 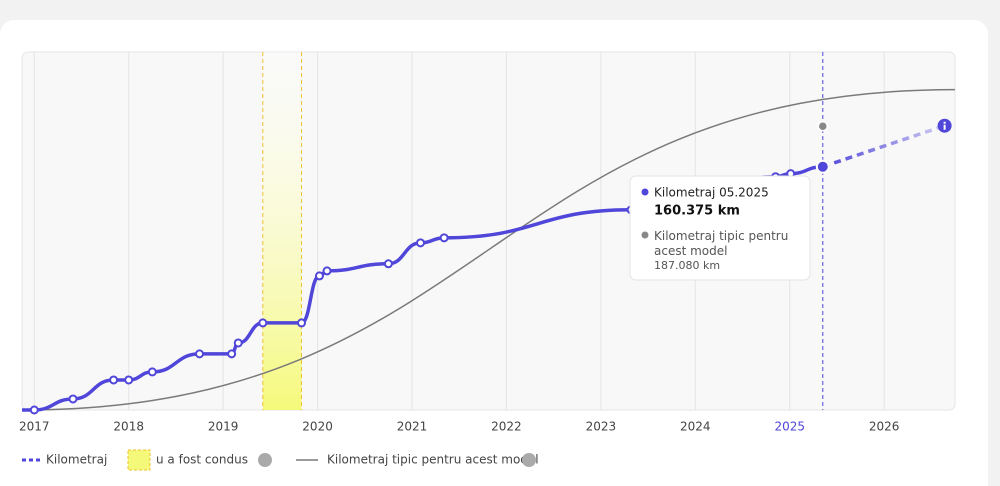 What do you see at coordinates (506, 427) in the screenshot?
I see `x-tick-label: 2022` at bounding box center [506, 427].